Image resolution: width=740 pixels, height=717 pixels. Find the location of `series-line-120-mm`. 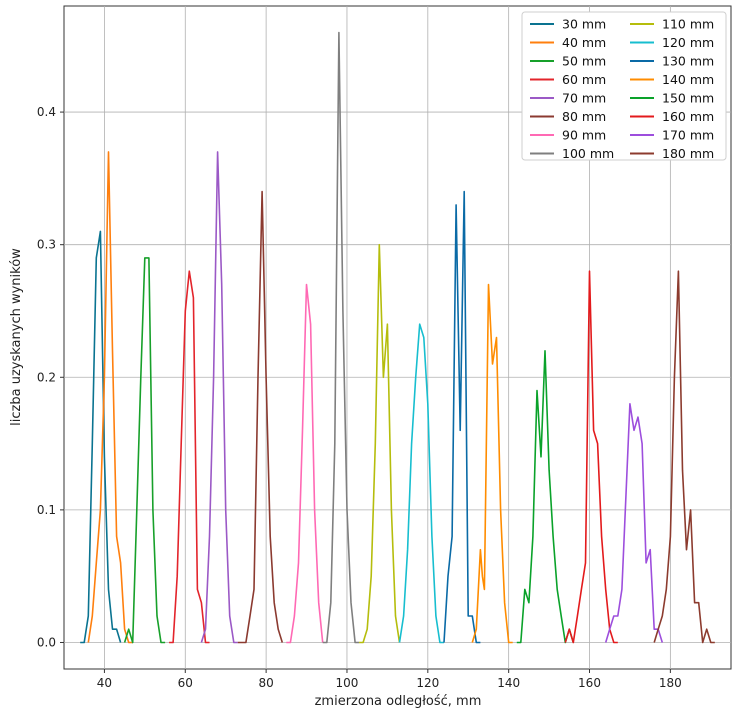

series-line-120-mm is located at coordinates (421, 483).